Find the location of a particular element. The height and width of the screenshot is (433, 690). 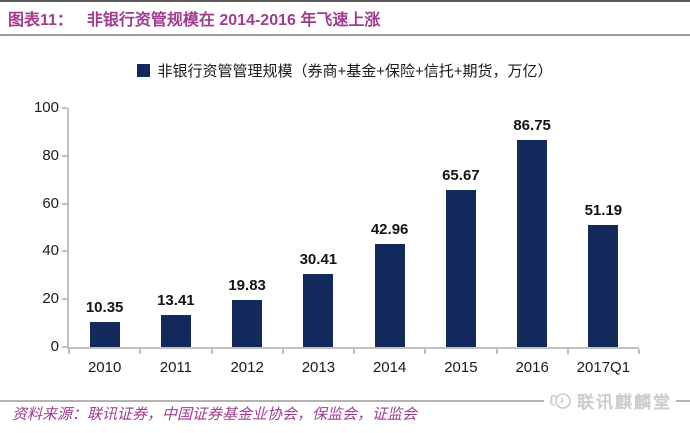

qilin-logo-icon is located at coordinates (561, 401).